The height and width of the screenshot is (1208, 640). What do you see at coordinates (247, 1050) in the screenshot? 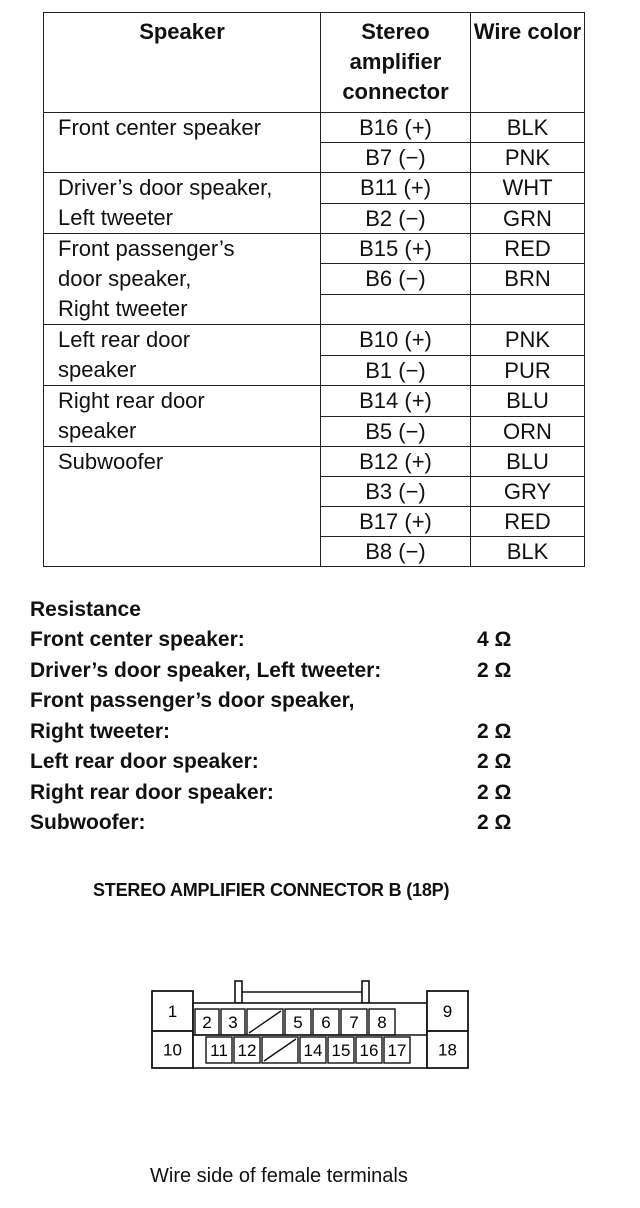
I see `terminal-number: 12` at bounding box center [247, 1050].